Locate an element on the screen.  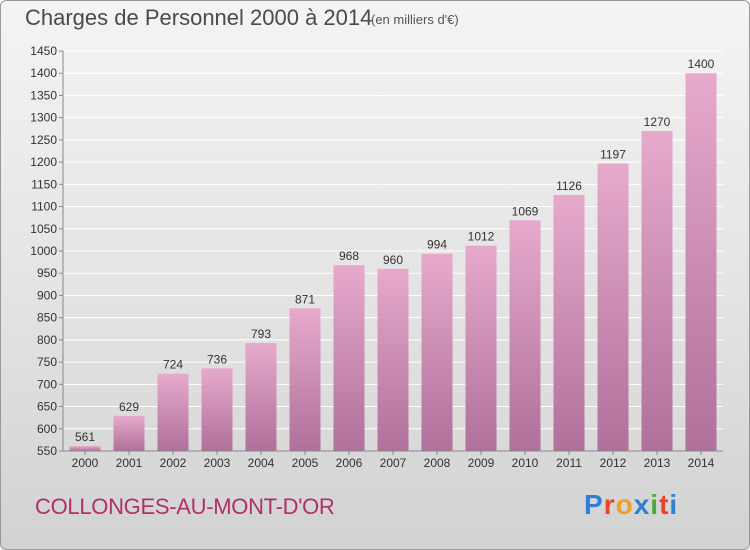
logo-letter: P is located at coordinates (594, 504).